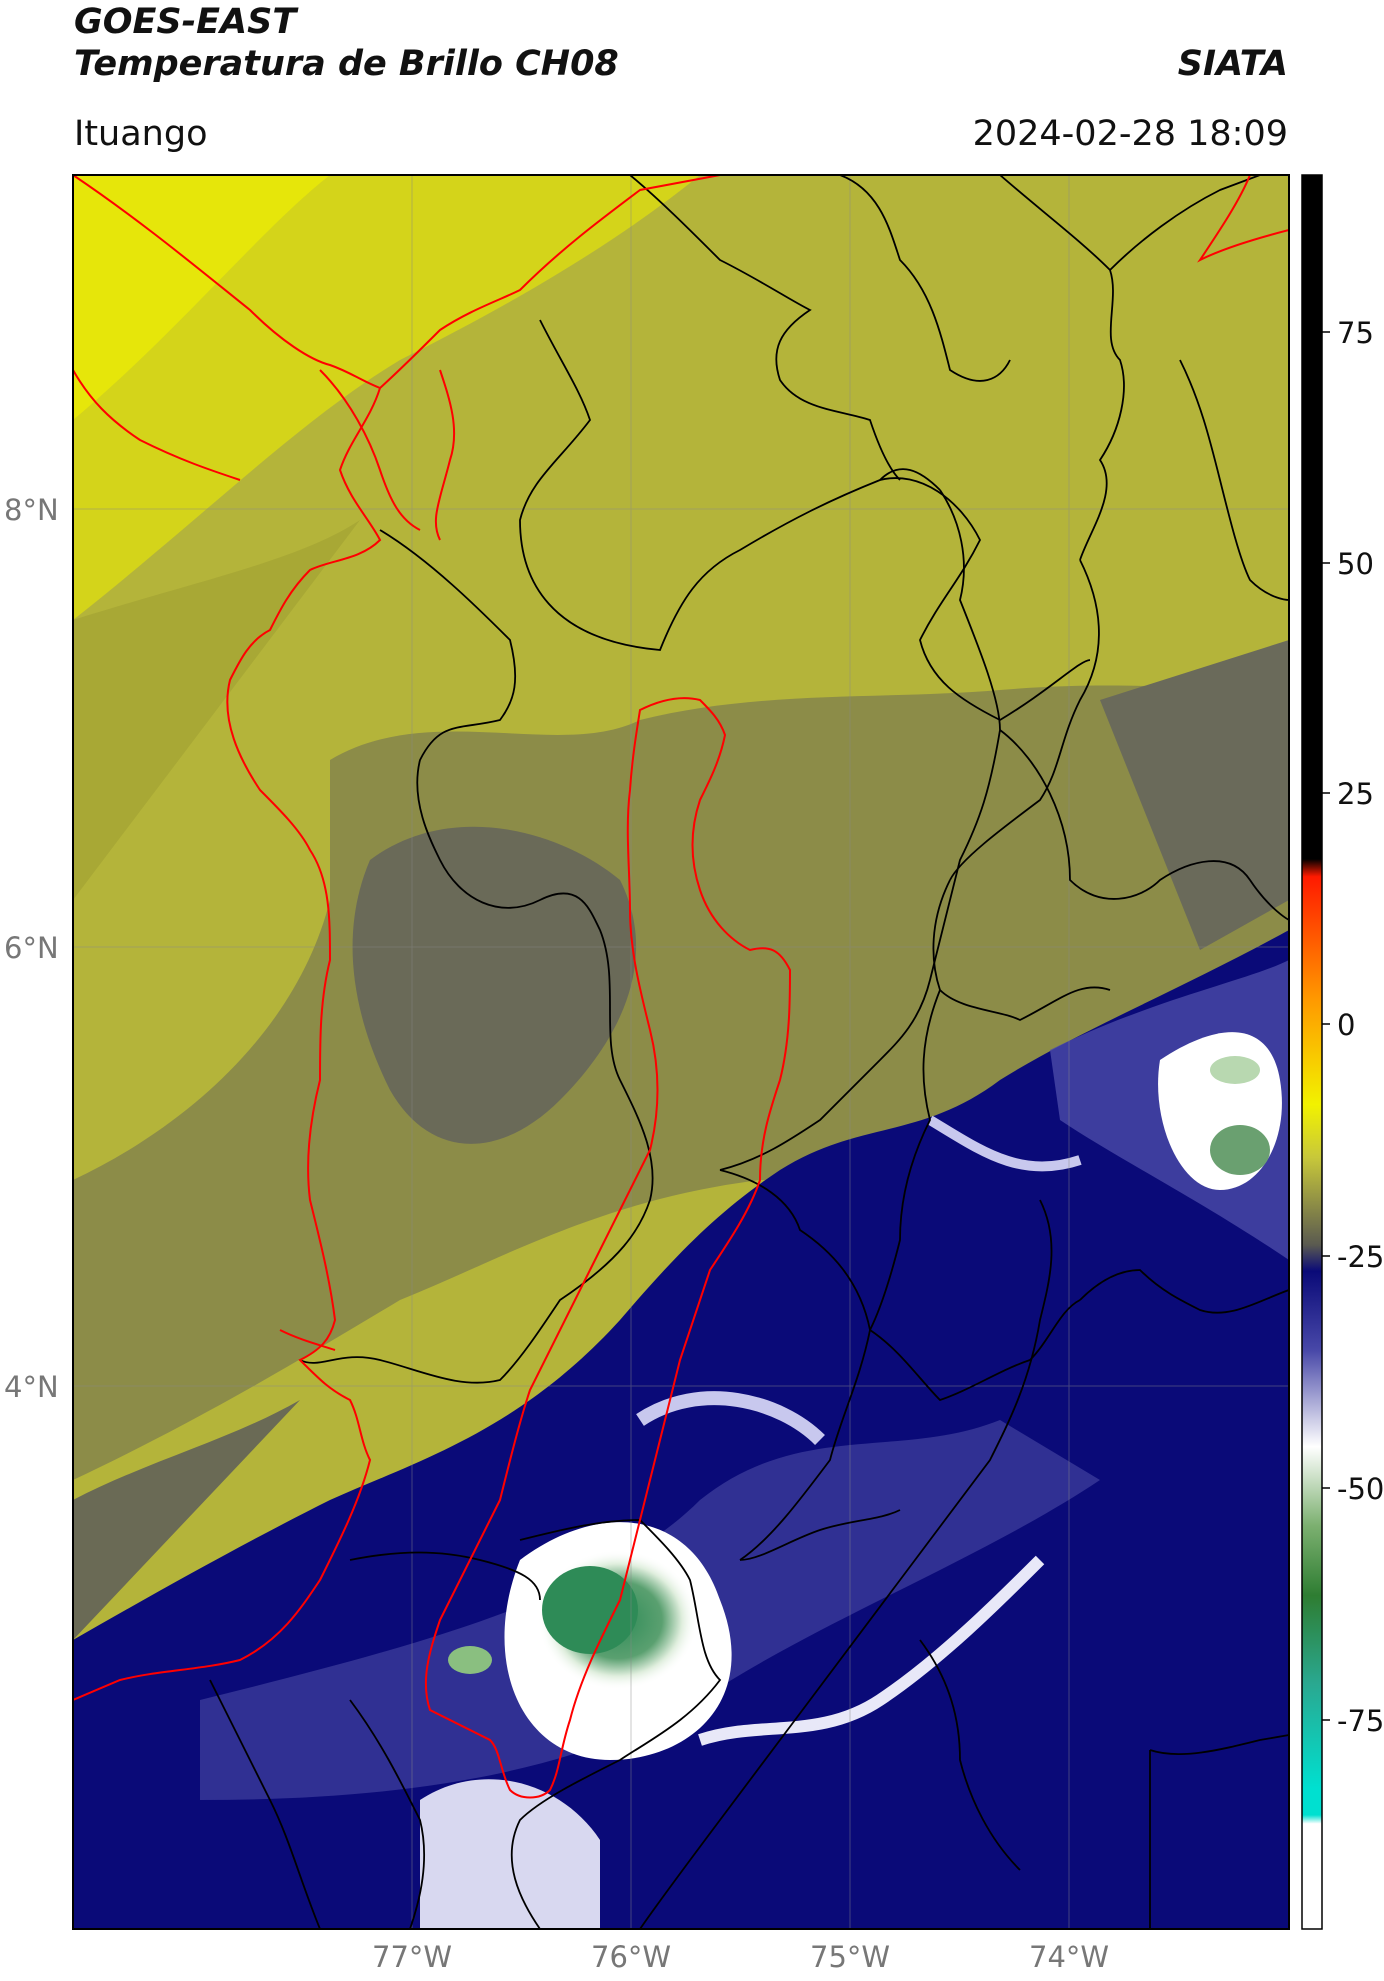 The image size is (1384, 1981). What do you see at coordinates (412, 1957) in the screenshot?
I see `lon-label-77w: 77°W` at bounding box center [412, 1957].